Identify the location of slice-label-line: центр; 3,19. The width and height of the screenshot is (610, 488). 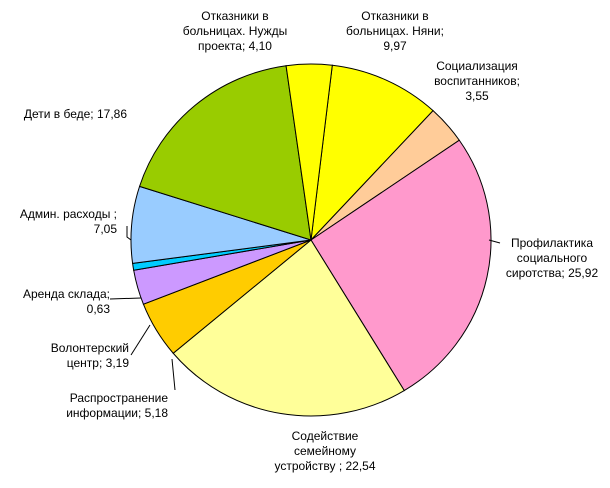
(98, 363).